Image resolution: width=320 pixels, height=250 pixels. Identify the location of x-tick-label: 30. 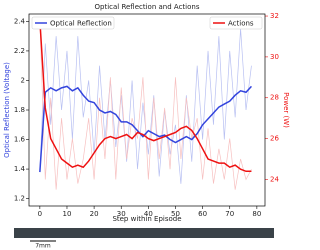
(121, 214).